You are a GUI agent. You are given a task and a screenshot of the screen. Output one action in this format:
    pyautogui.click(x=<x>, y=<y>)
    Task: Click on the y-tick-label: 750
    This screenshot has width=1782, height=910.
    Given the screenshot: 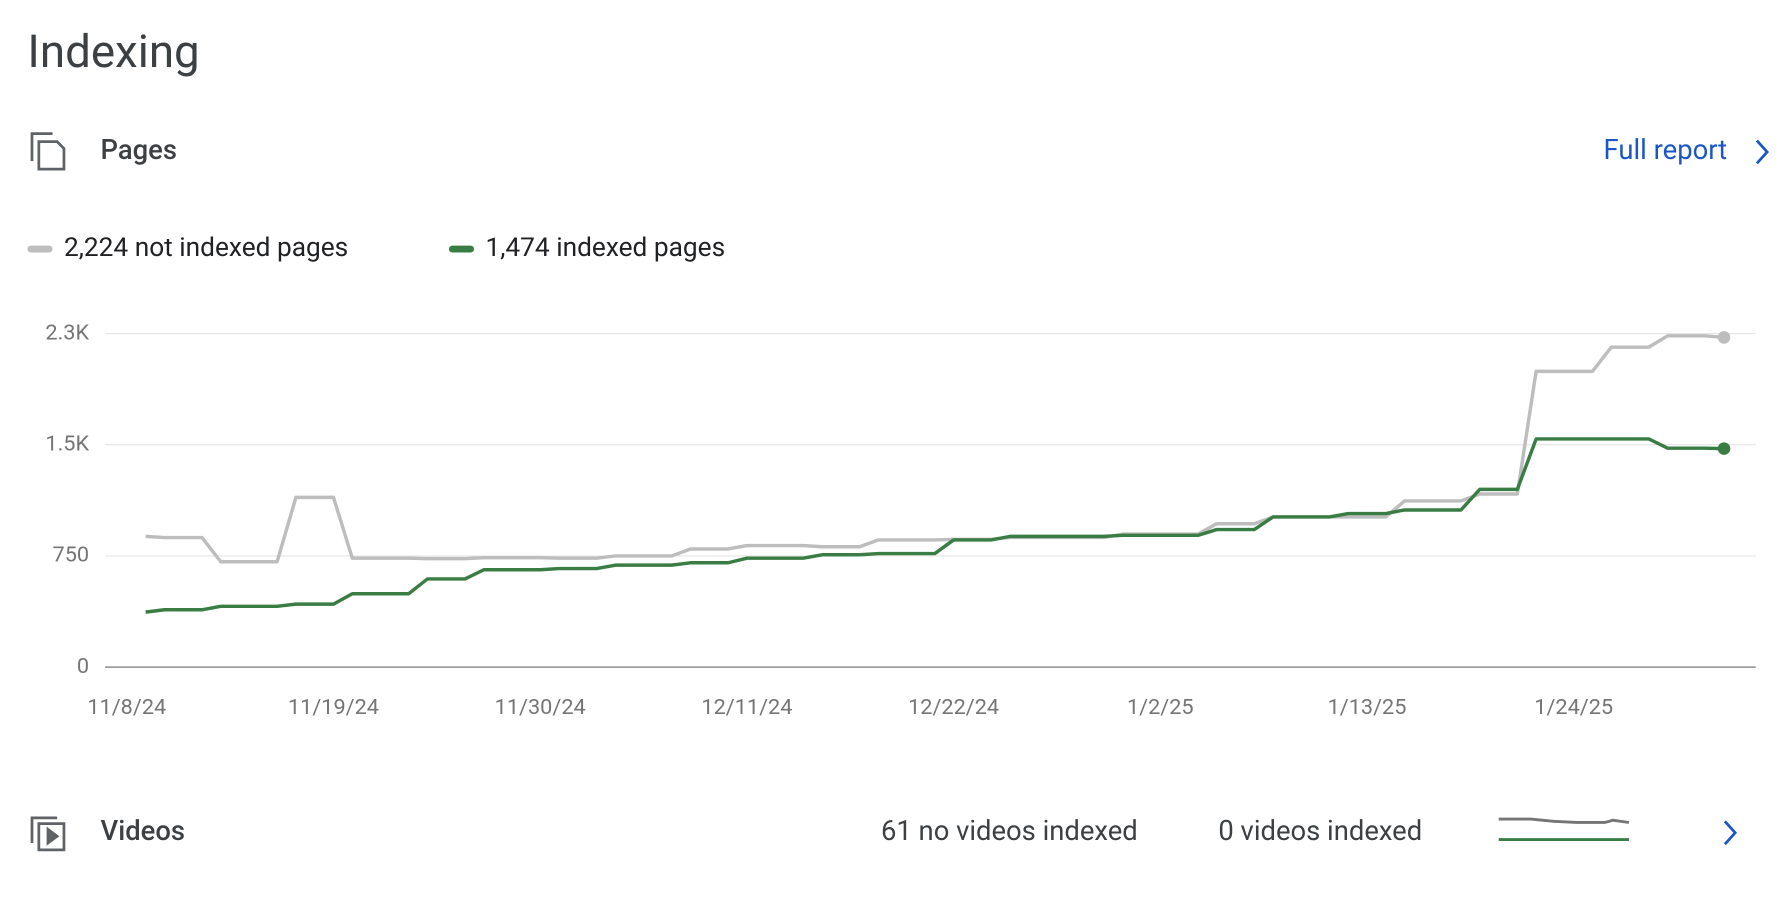 What is the action you would take?
    pyautogui.click(x=71, y=555)
    